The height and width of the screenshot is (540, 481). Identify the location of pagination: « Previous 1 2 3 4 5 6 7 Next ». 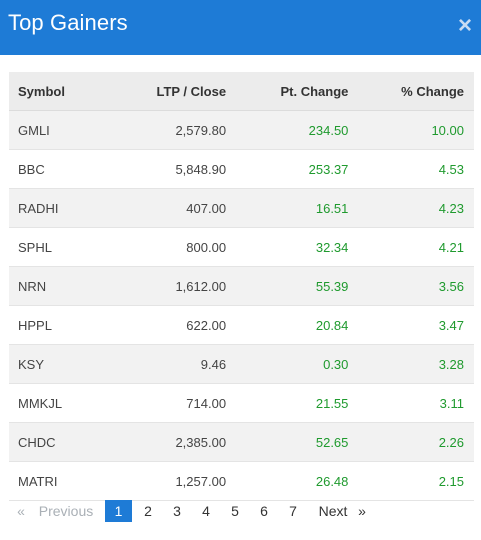
(240, 512).